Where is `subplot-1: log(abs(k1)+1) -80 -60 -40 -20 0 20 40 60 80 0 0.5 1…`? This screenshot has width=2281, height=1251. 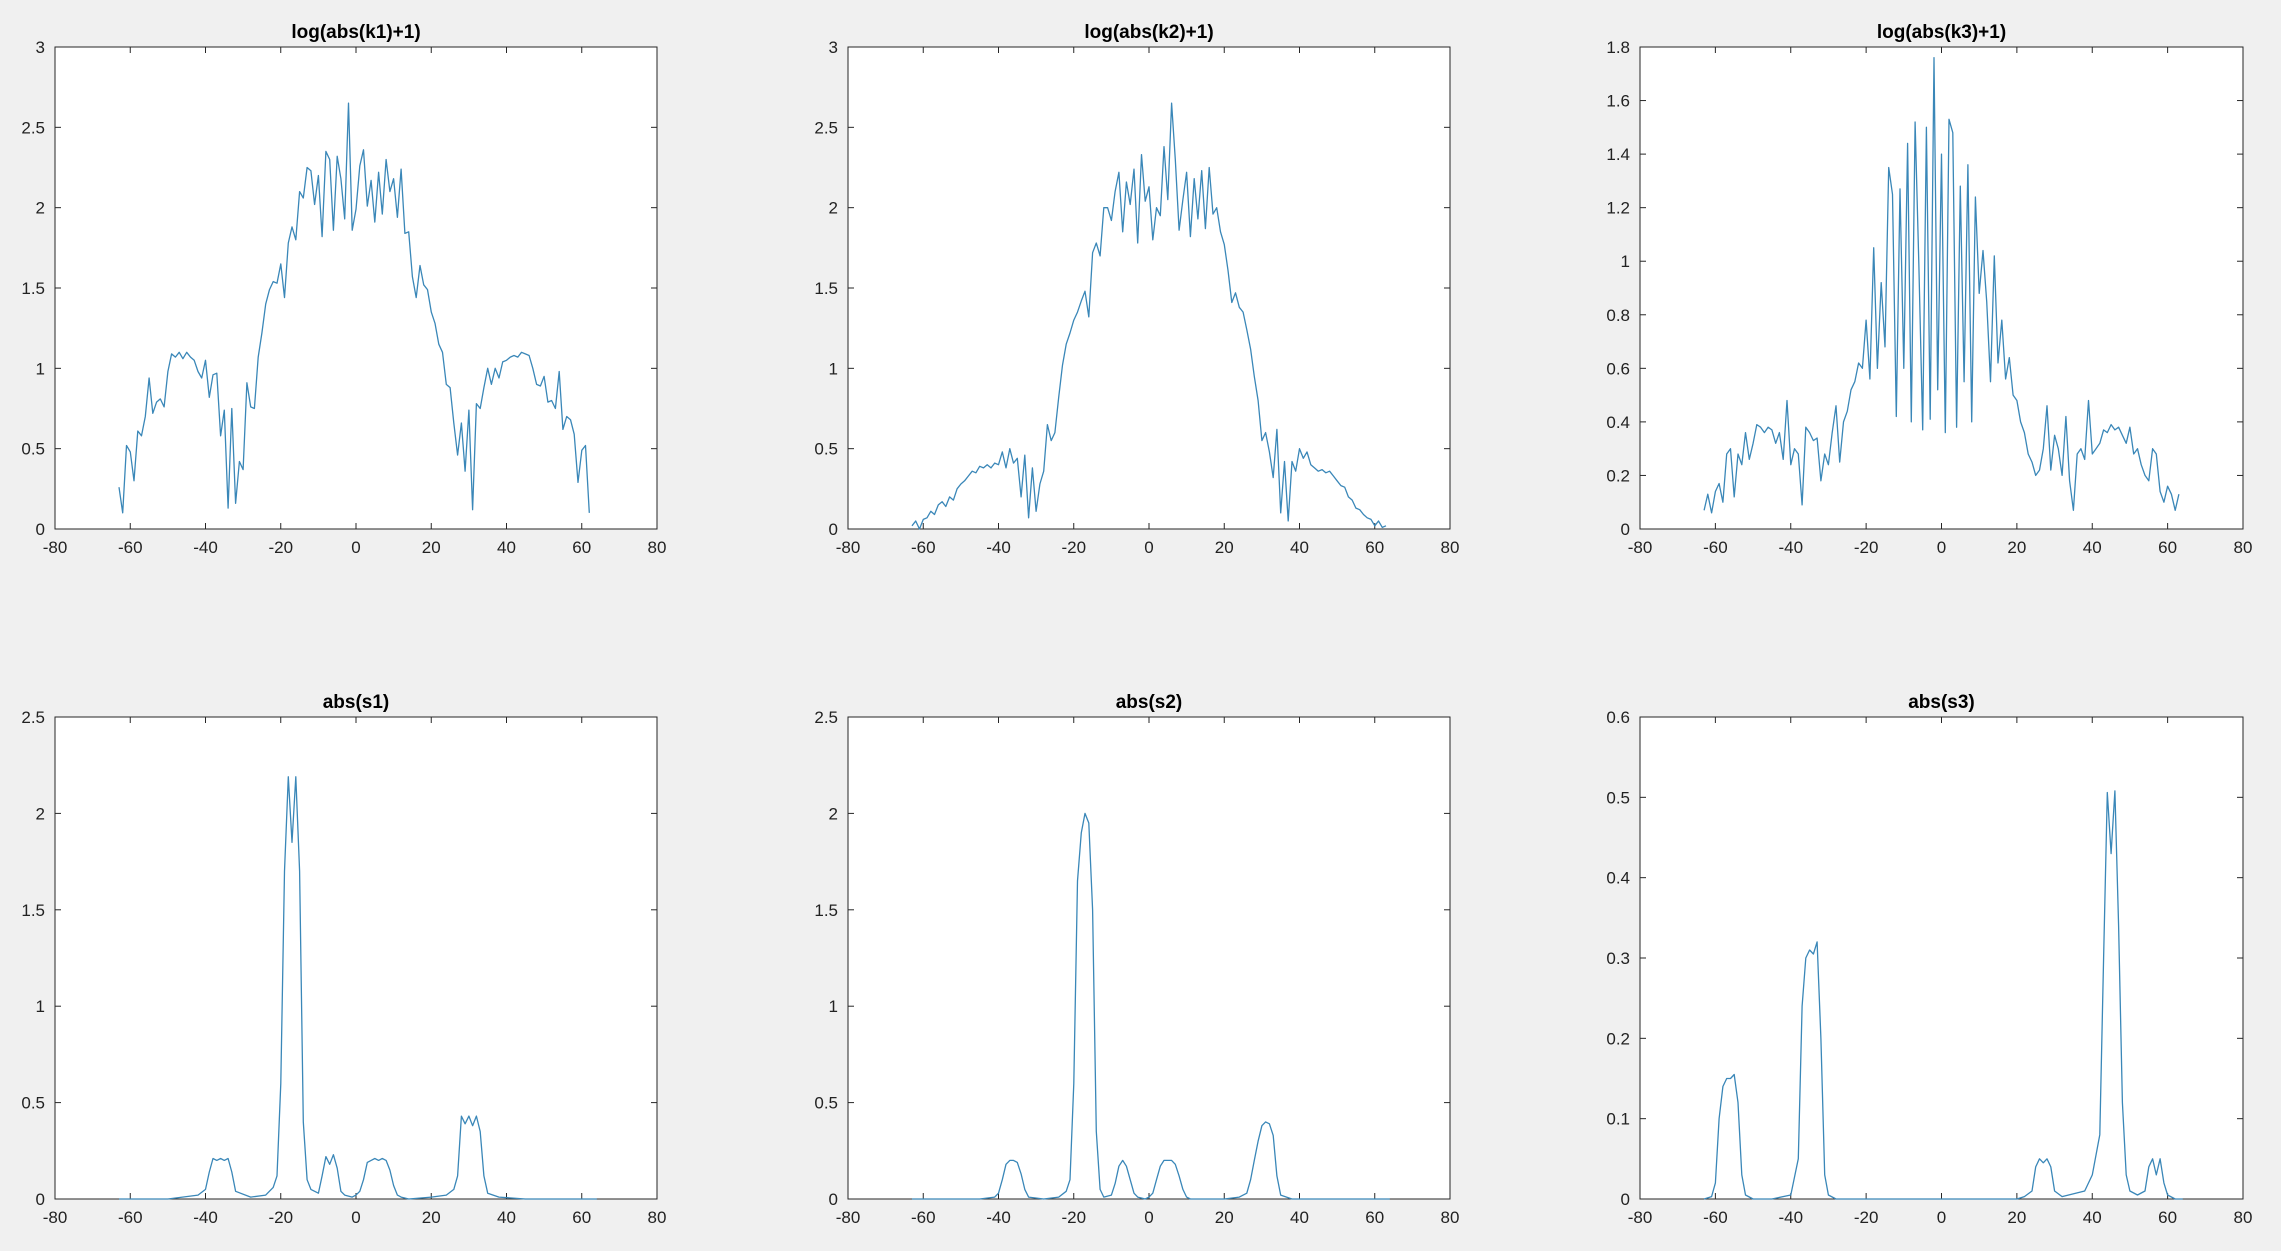 subplot-1: log(abs(k1)+1) -80 -60 -40 -20 0 20 40 60 80 0 0.5 1… is located at coordinates (343, 289).